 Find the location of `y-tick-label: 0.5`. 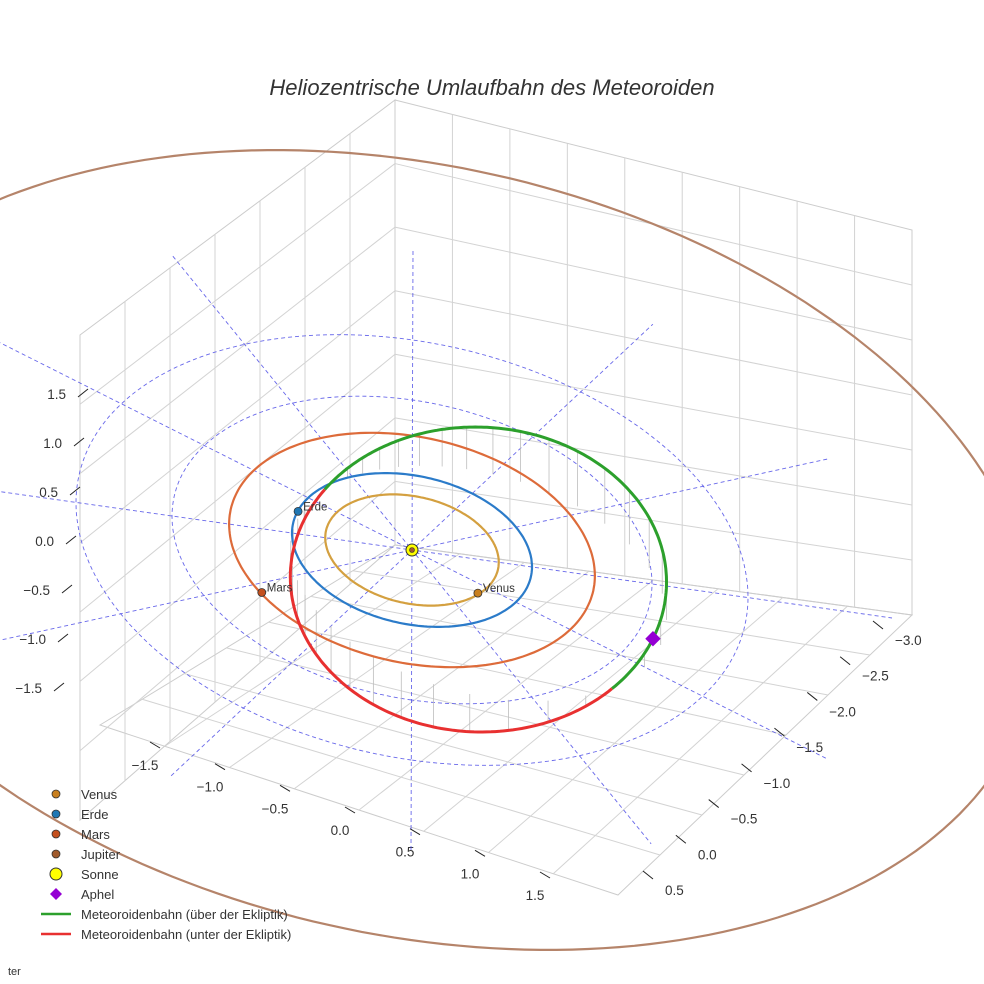

y-tick-label: 0.5 is located at coordinates (674, 890).